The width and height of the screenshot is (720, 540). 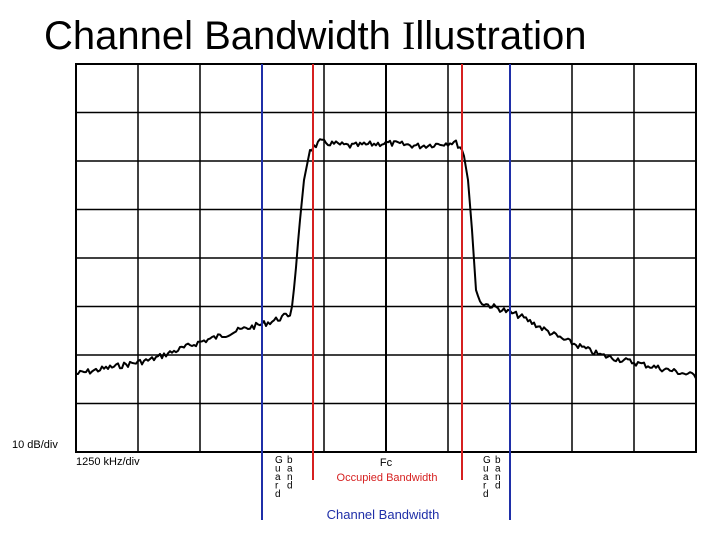 What do you see at coordinates (290, 477) in the screenshot?
I see `guard-band-left-letter: n` at bounding box center [290, 477].